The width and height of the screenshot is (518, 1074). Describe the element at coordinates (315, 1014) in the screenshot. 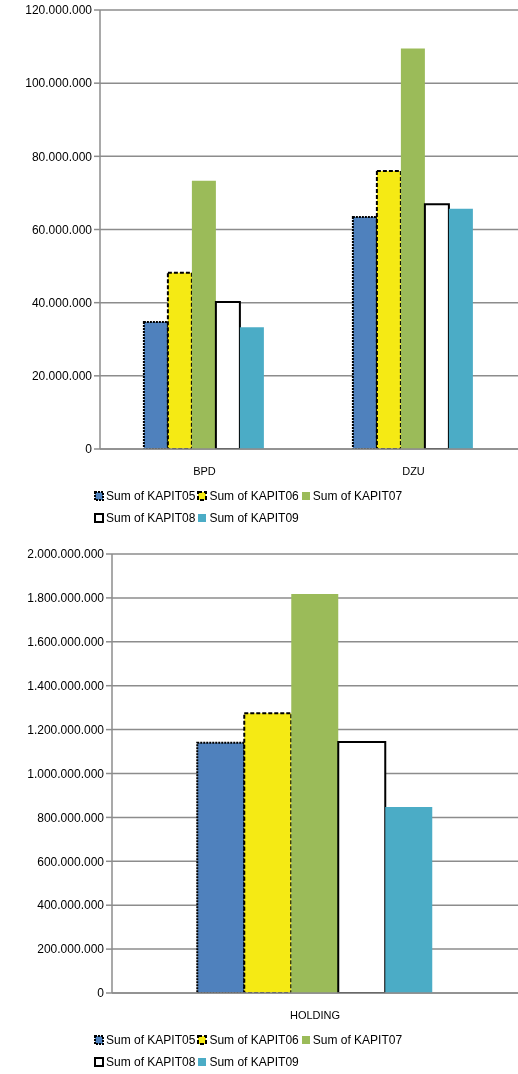

I see `x-tick-label: HOLDING` at that location.